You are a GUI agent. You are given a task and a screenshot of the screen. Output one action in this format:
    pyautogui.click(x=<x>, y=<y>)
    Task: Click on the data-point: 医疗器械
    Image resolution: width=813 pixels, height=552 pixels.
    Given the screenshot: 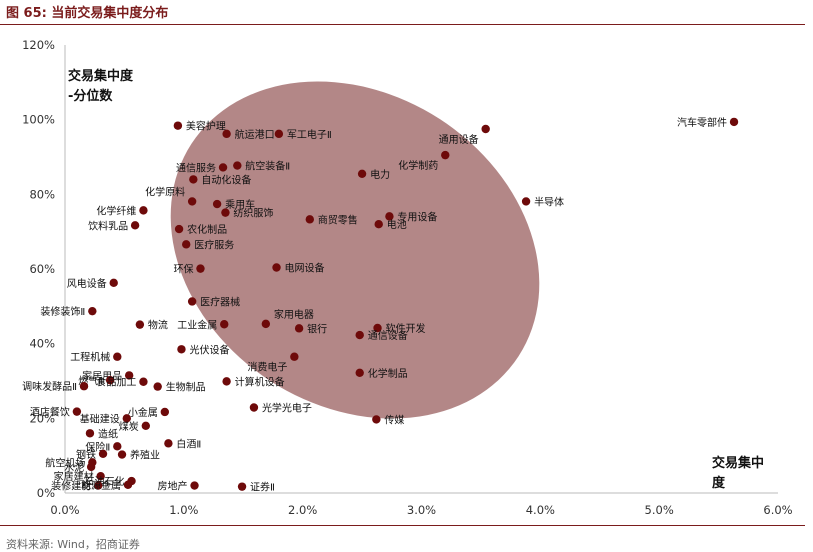 What is the action you would take?
    pyautogui.click(x=213, y=301)
    